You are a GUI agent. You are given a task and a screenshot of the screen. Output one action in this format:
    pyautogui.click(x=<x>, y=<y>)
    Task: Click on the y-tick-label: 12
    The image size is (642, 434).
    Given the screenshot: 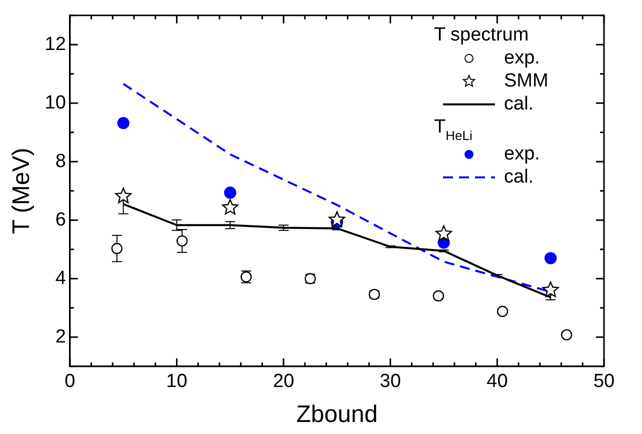 What is the action you would take?
    pyautogui.click(x=55, y=44)
    